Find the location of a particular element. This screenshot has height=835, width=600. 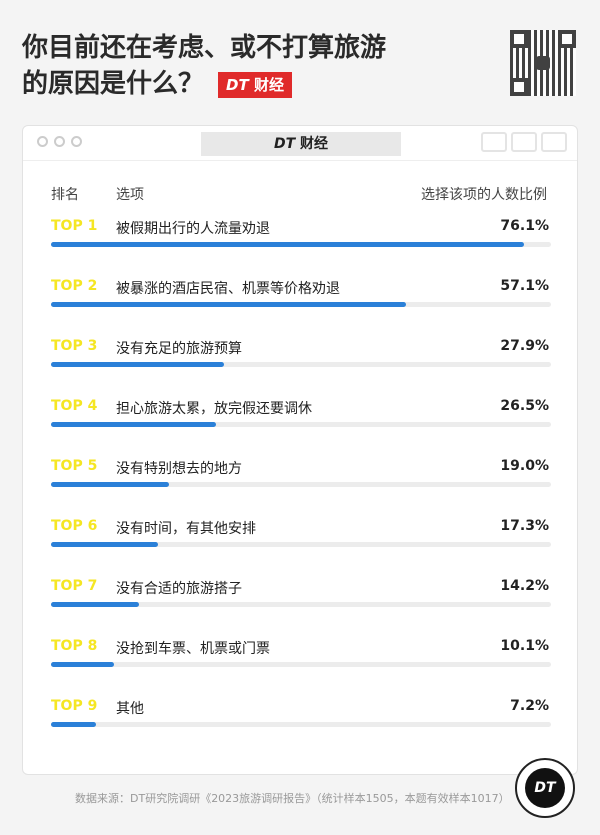

bar-row: TOP 7 没有合适的旅游搭子 14.2% is located at coordinates (301, 608).